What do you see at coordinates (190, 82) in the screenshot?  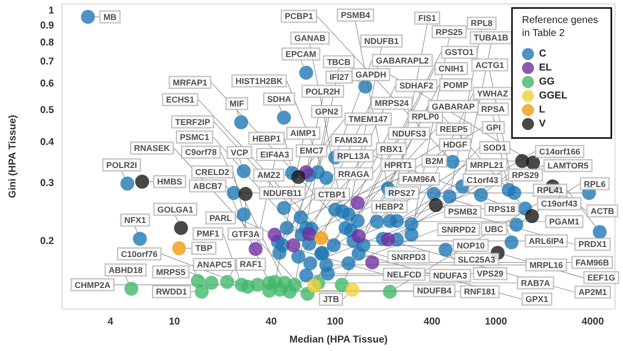 I see `data-label: MRFAP1` at bounding box center [190, 82].